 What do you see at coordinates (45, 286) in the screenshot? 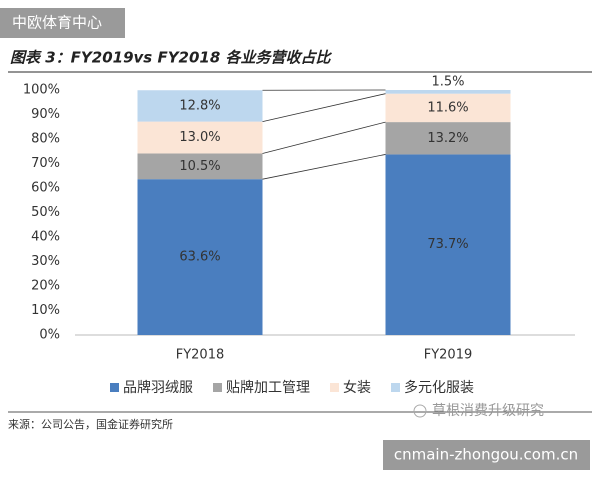
I see `y-tick-label: 20%` at bounding box center [45, 286].